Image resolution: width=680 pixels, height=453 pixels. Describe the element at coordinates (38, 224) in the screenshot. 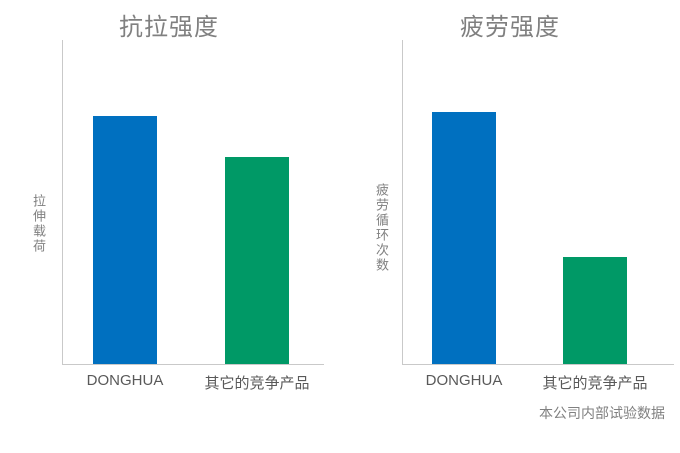

I see `tensile-y-axis-label: 拉伸载荷` at that location.